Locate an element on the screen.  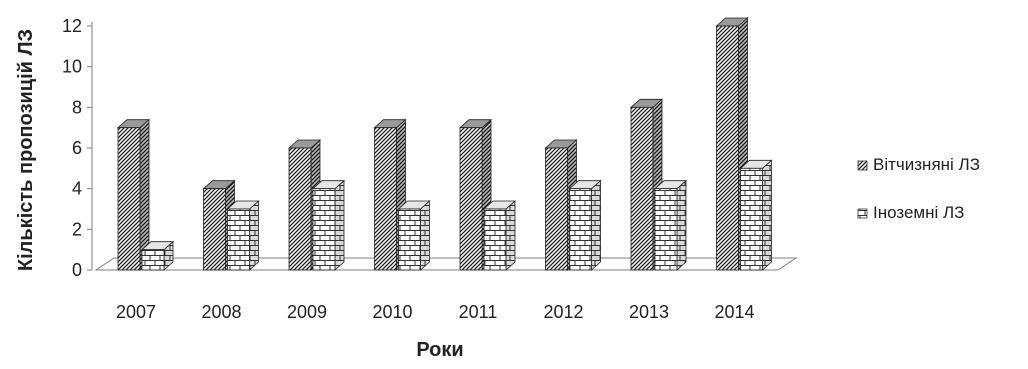
x-tick-label: 2008 is located at coordinates (221, 312).